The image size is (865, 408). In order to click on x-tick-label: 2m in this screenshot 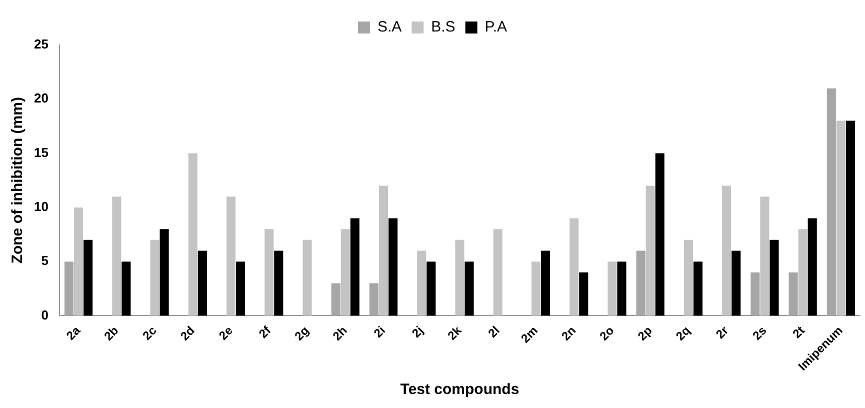, I will do `click(529, 334)`.